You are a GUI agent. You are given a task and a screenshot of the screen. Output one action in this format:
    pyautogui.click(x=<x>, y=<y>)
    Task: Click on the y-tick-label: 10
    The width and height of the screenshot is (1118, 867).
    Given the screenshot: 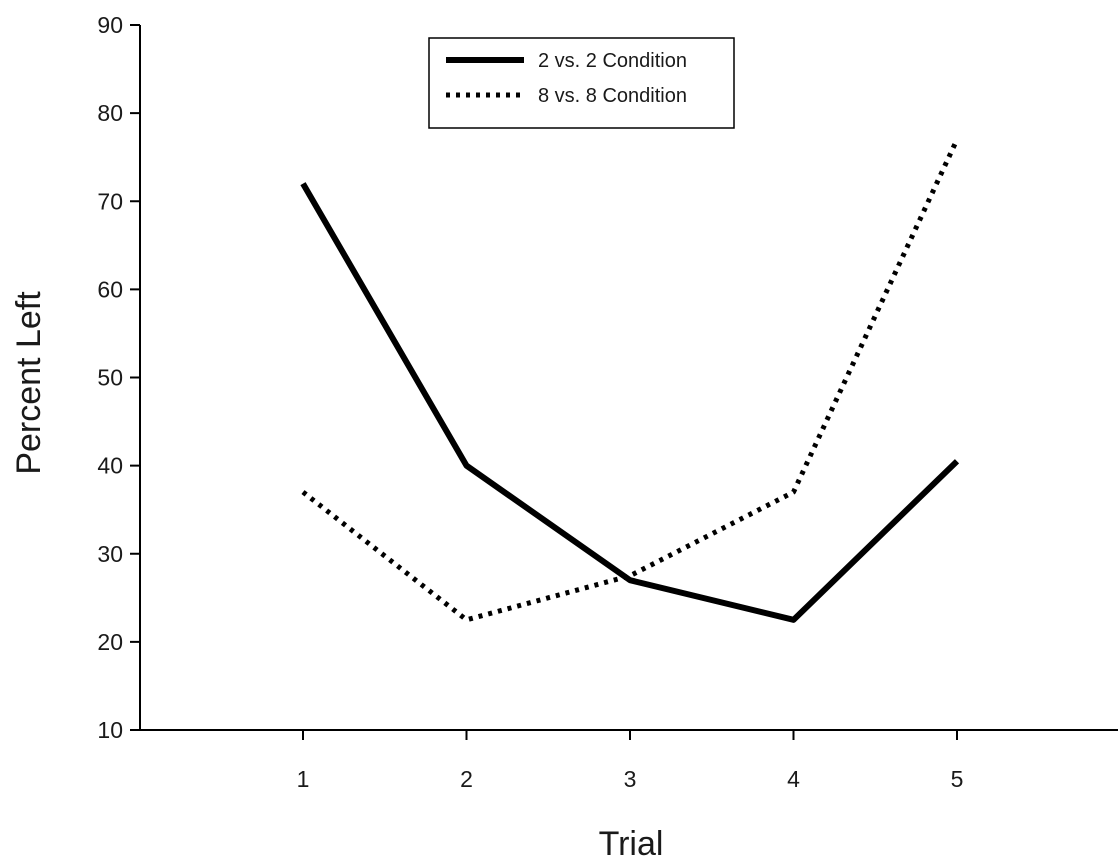 What is the action you would take?
    pyautogui.click(x=110, y=730)
    